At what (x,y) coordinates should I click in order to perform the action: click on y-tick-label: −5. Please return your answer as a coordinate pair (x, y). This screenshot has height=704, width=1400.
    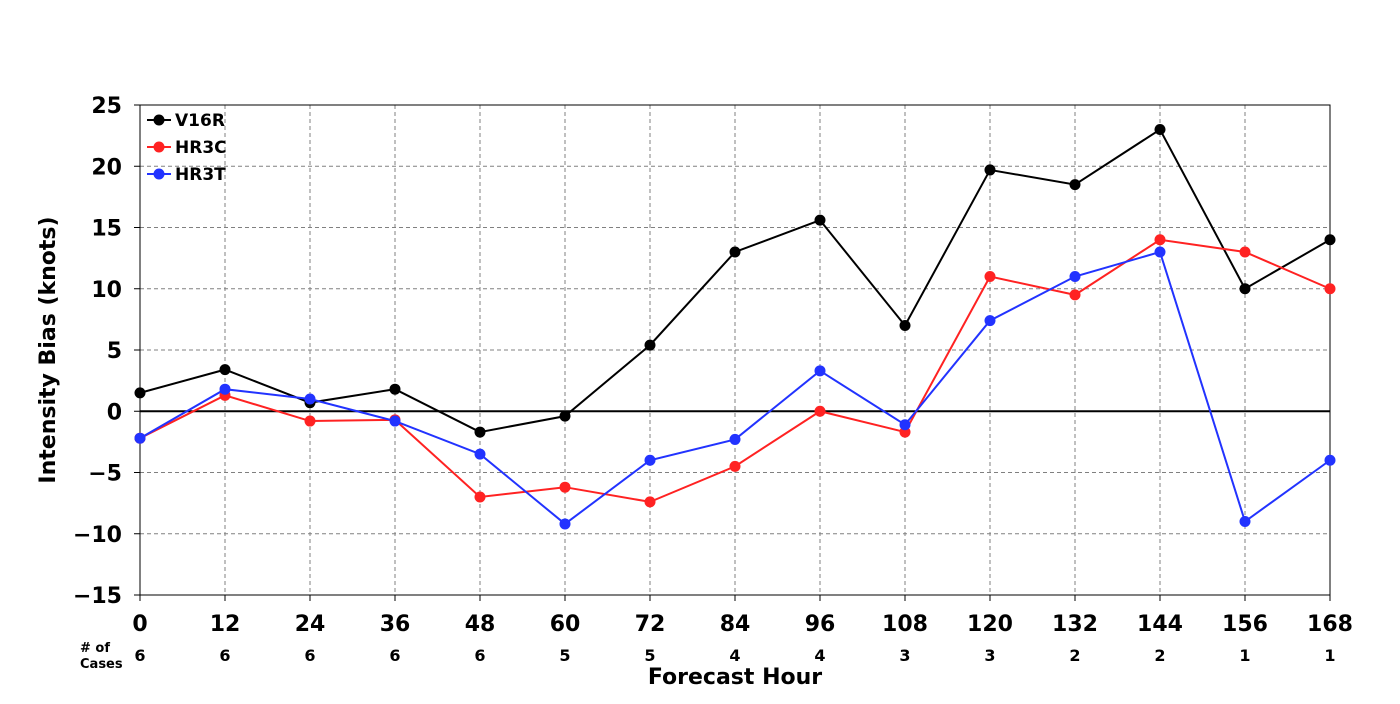
    Looking at the image, I should click on (105, 474).